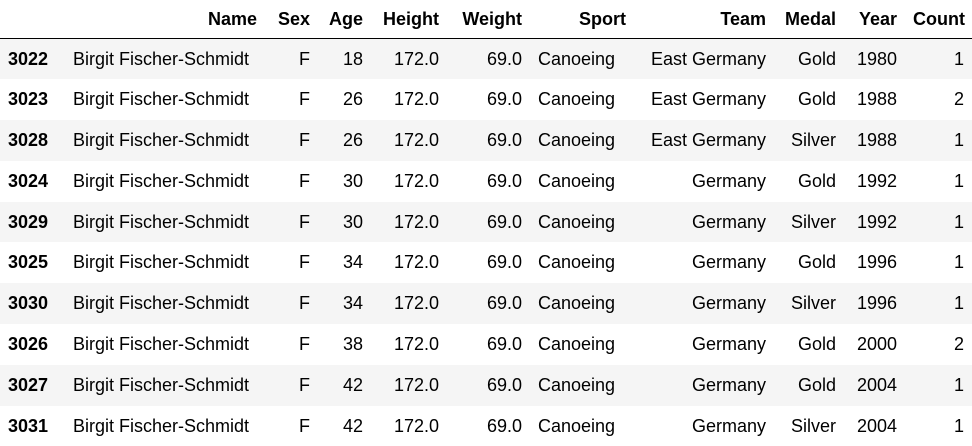 The width and height of the screenshot is (972, 446). I want to click on column-header-sex: Sex, so click(291, 19).